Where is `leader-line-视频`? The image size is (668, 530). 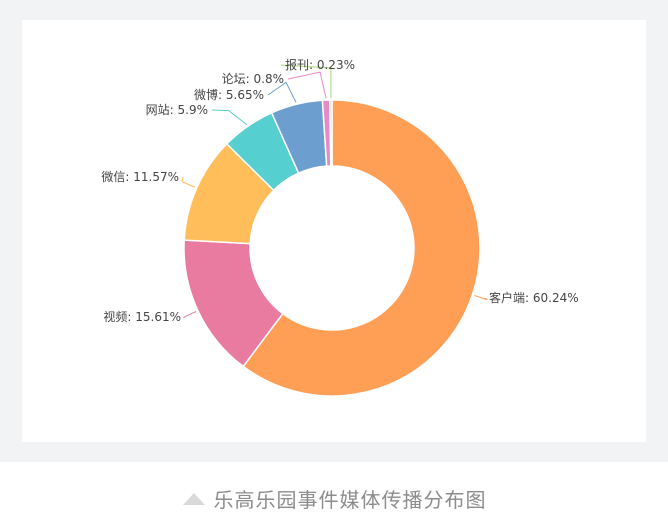
leader-line-视频 is located at coordinates (190, 314).